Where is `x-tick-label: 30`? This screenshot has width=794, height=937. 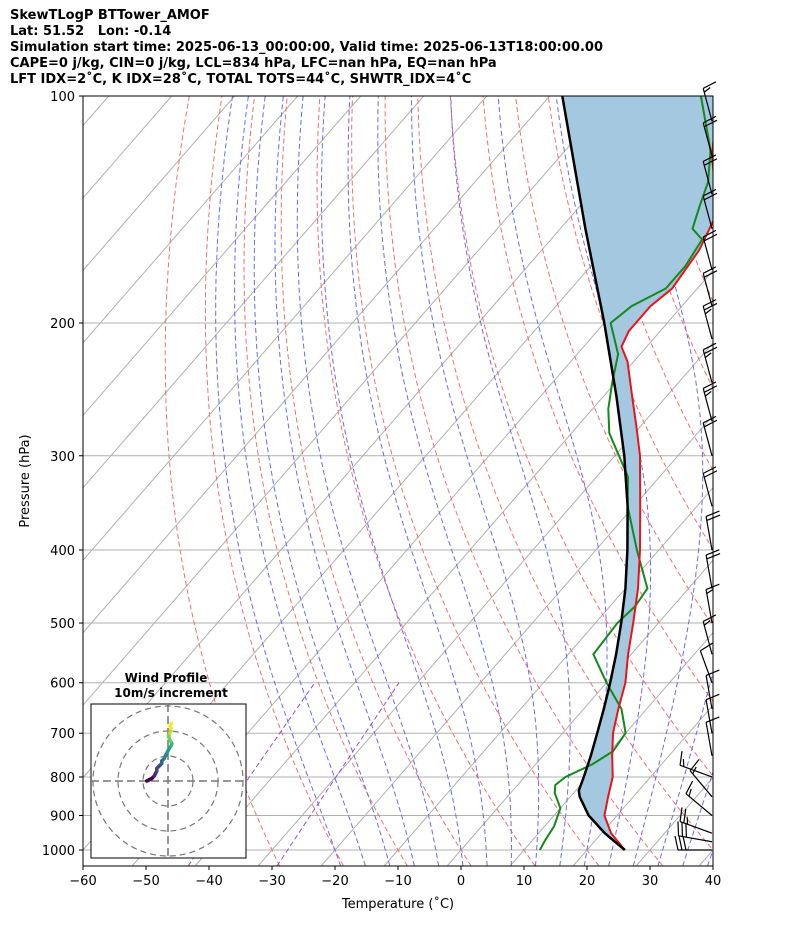
x-tick-label: 30 is located at coordinates (650, 881).